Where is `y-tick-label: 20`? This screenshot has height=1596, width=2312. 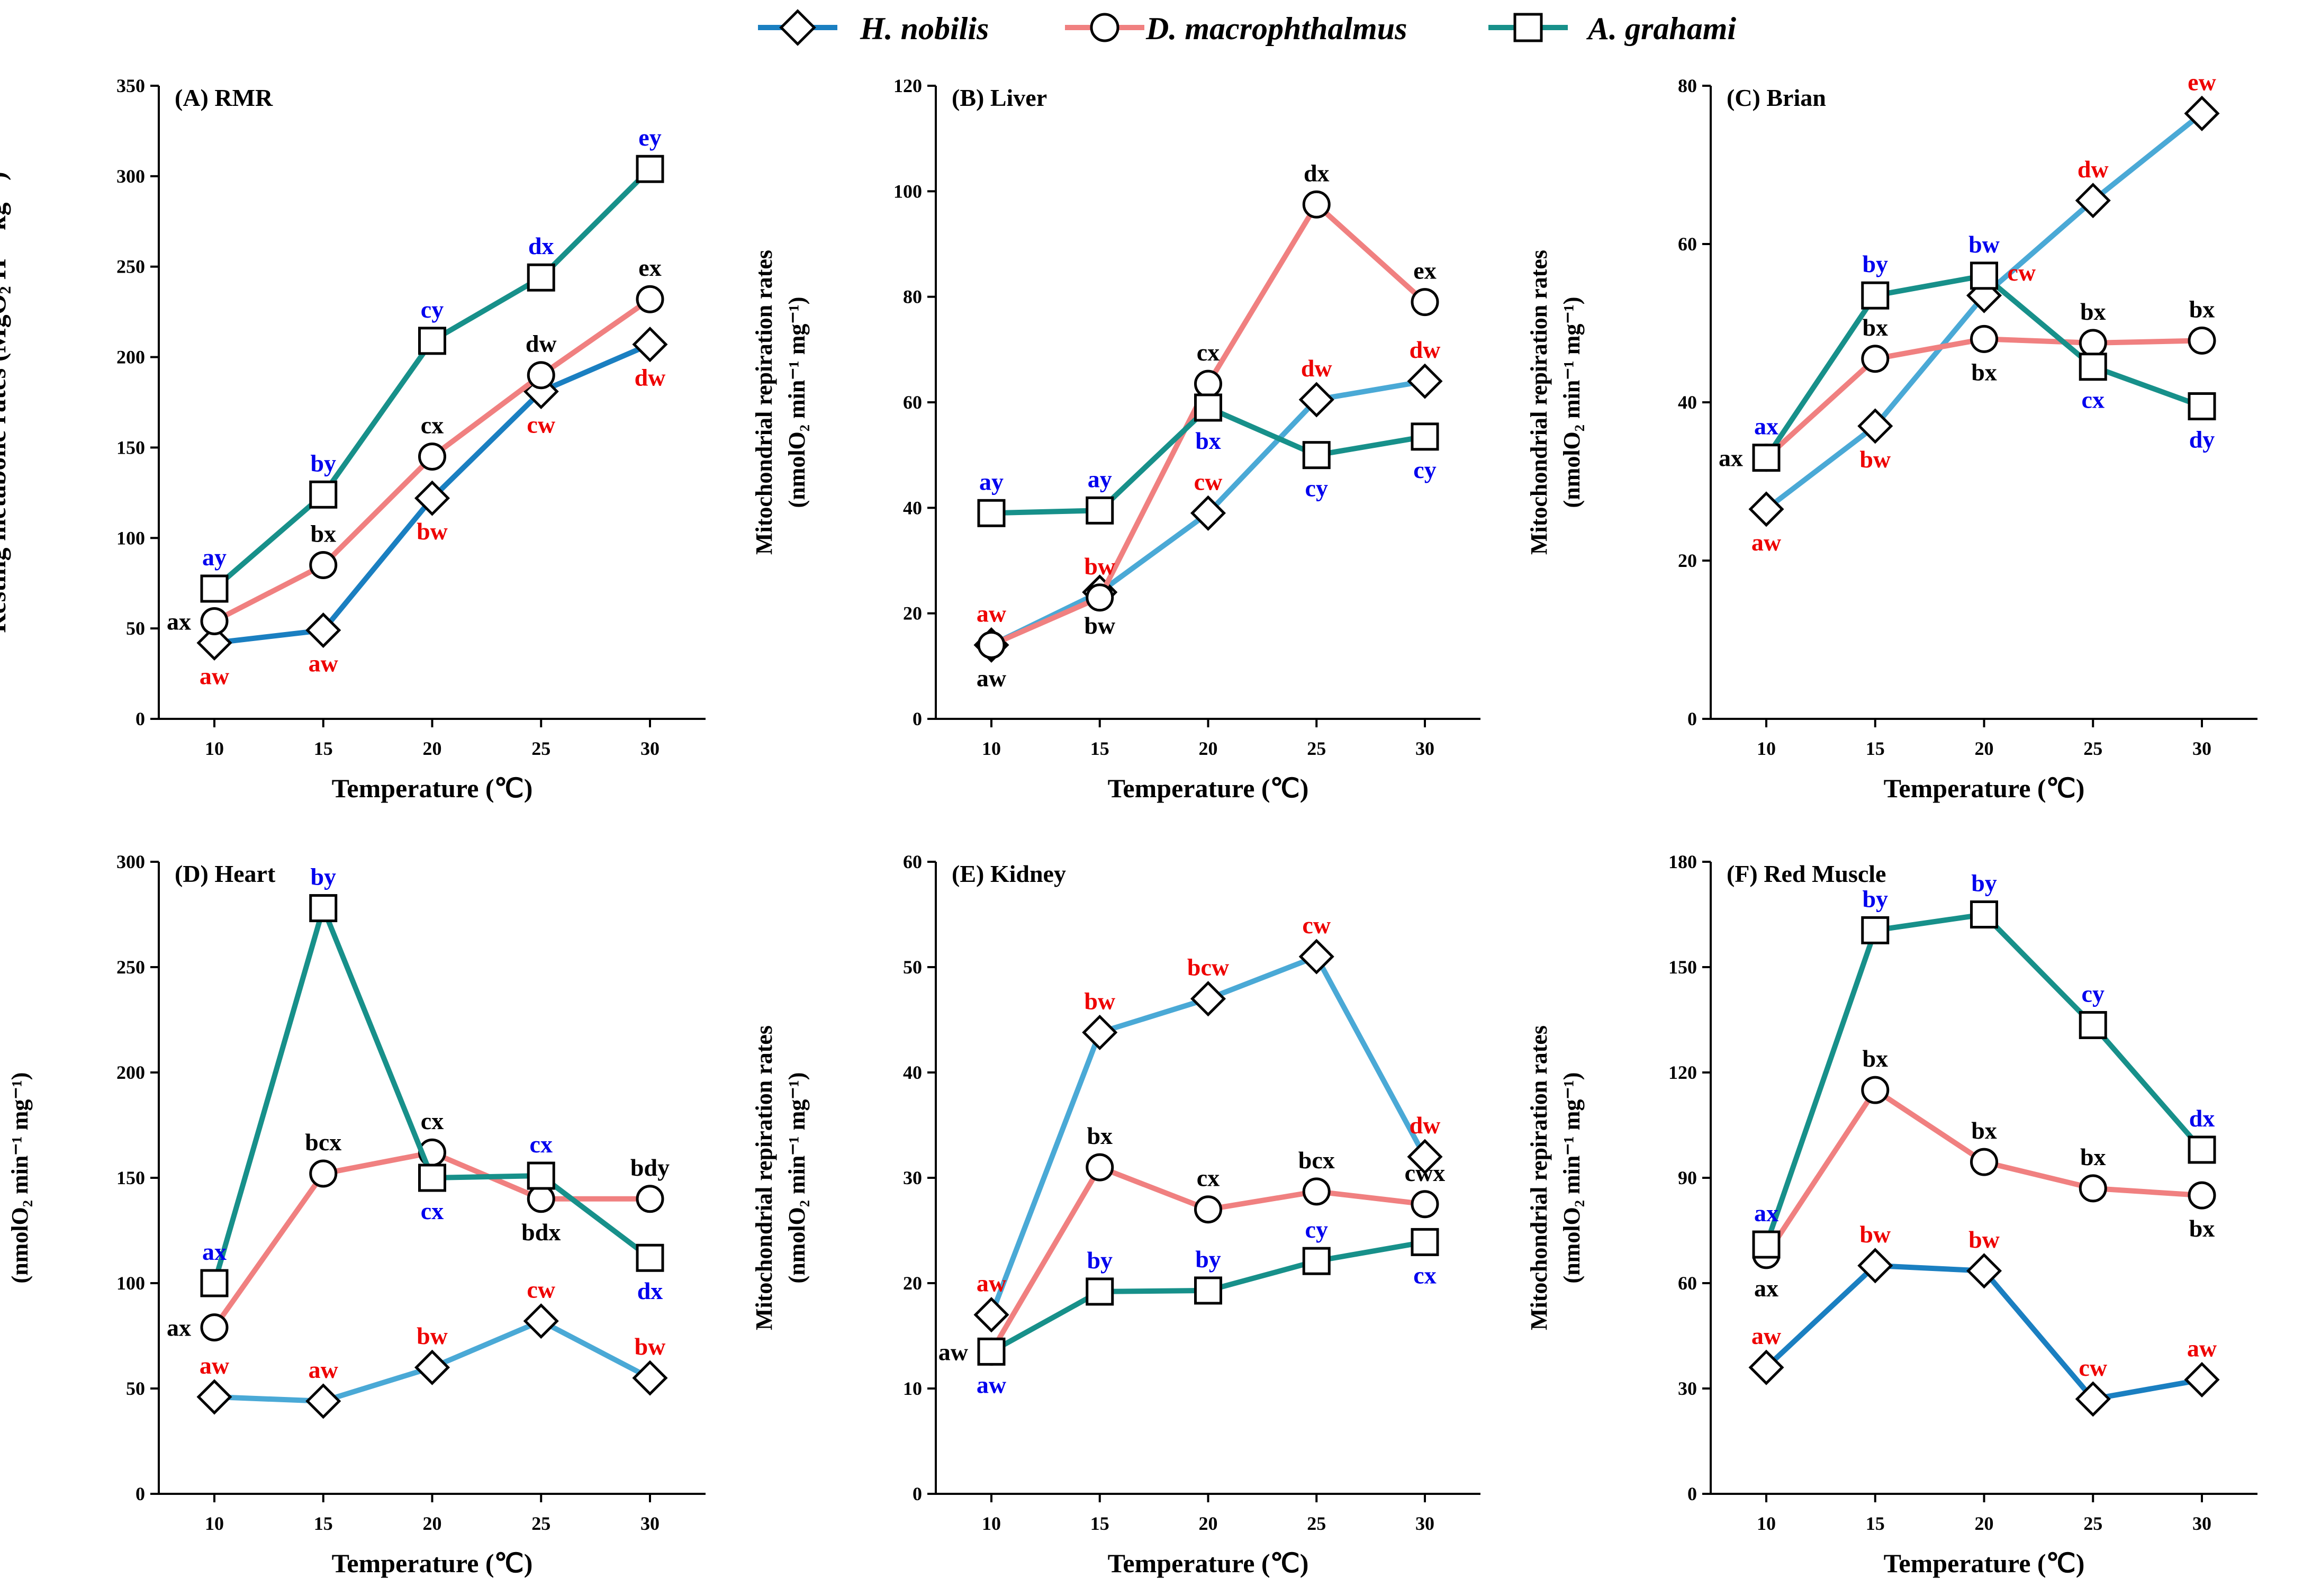 y-tick-label: 20 is located at coordinates (912, 1283).